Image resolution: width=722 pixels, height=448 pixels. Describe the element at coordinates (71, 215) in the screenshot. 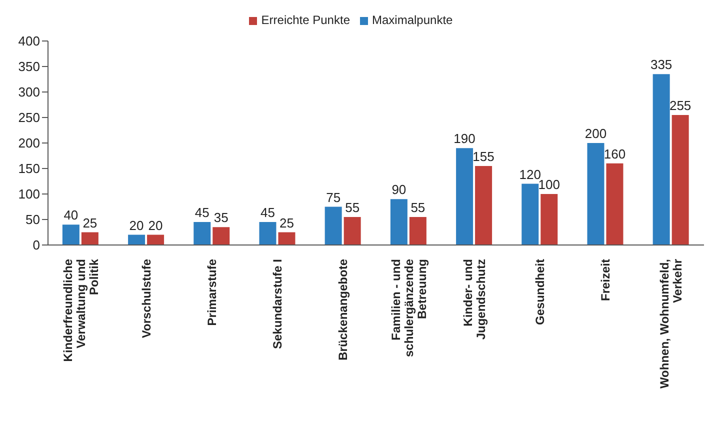

I see `data-label: 40` at that location.